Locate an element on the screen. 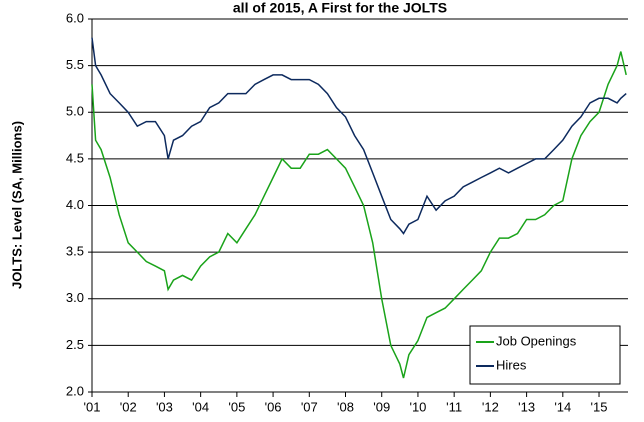  x-tick-label: '14 is located at coordinates (562, 406).